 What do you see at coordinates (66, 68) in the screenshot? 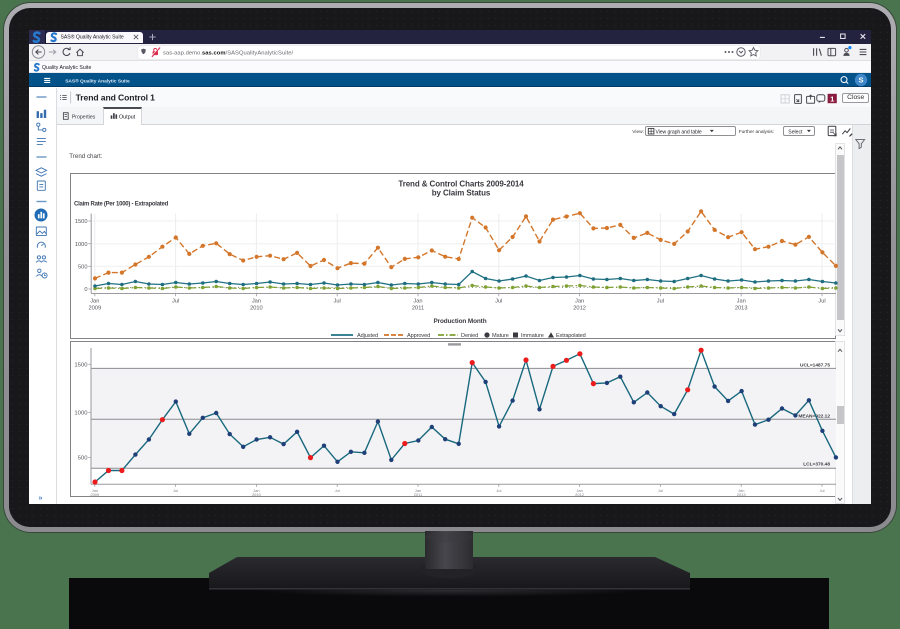
I see `svg-text: Quality Analytic Suite` at bounding box center [66, 68].